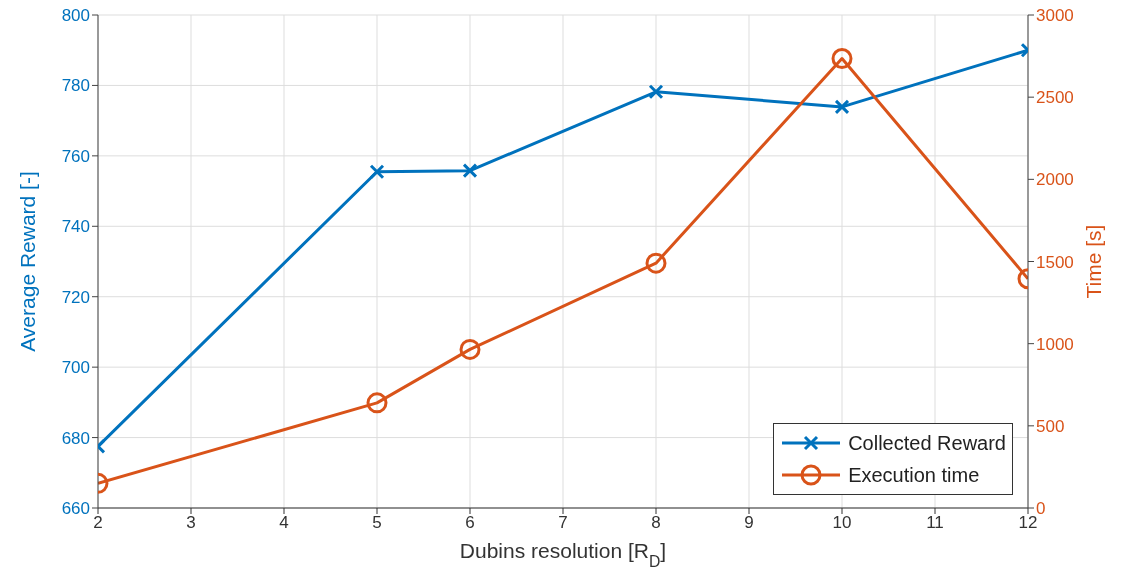 This screenshot has width=1132, height=579. What do you see at coordinates (75, 297) in the screenshot?
I see `y-tick-label: 720` at bounding box center [75, 297].